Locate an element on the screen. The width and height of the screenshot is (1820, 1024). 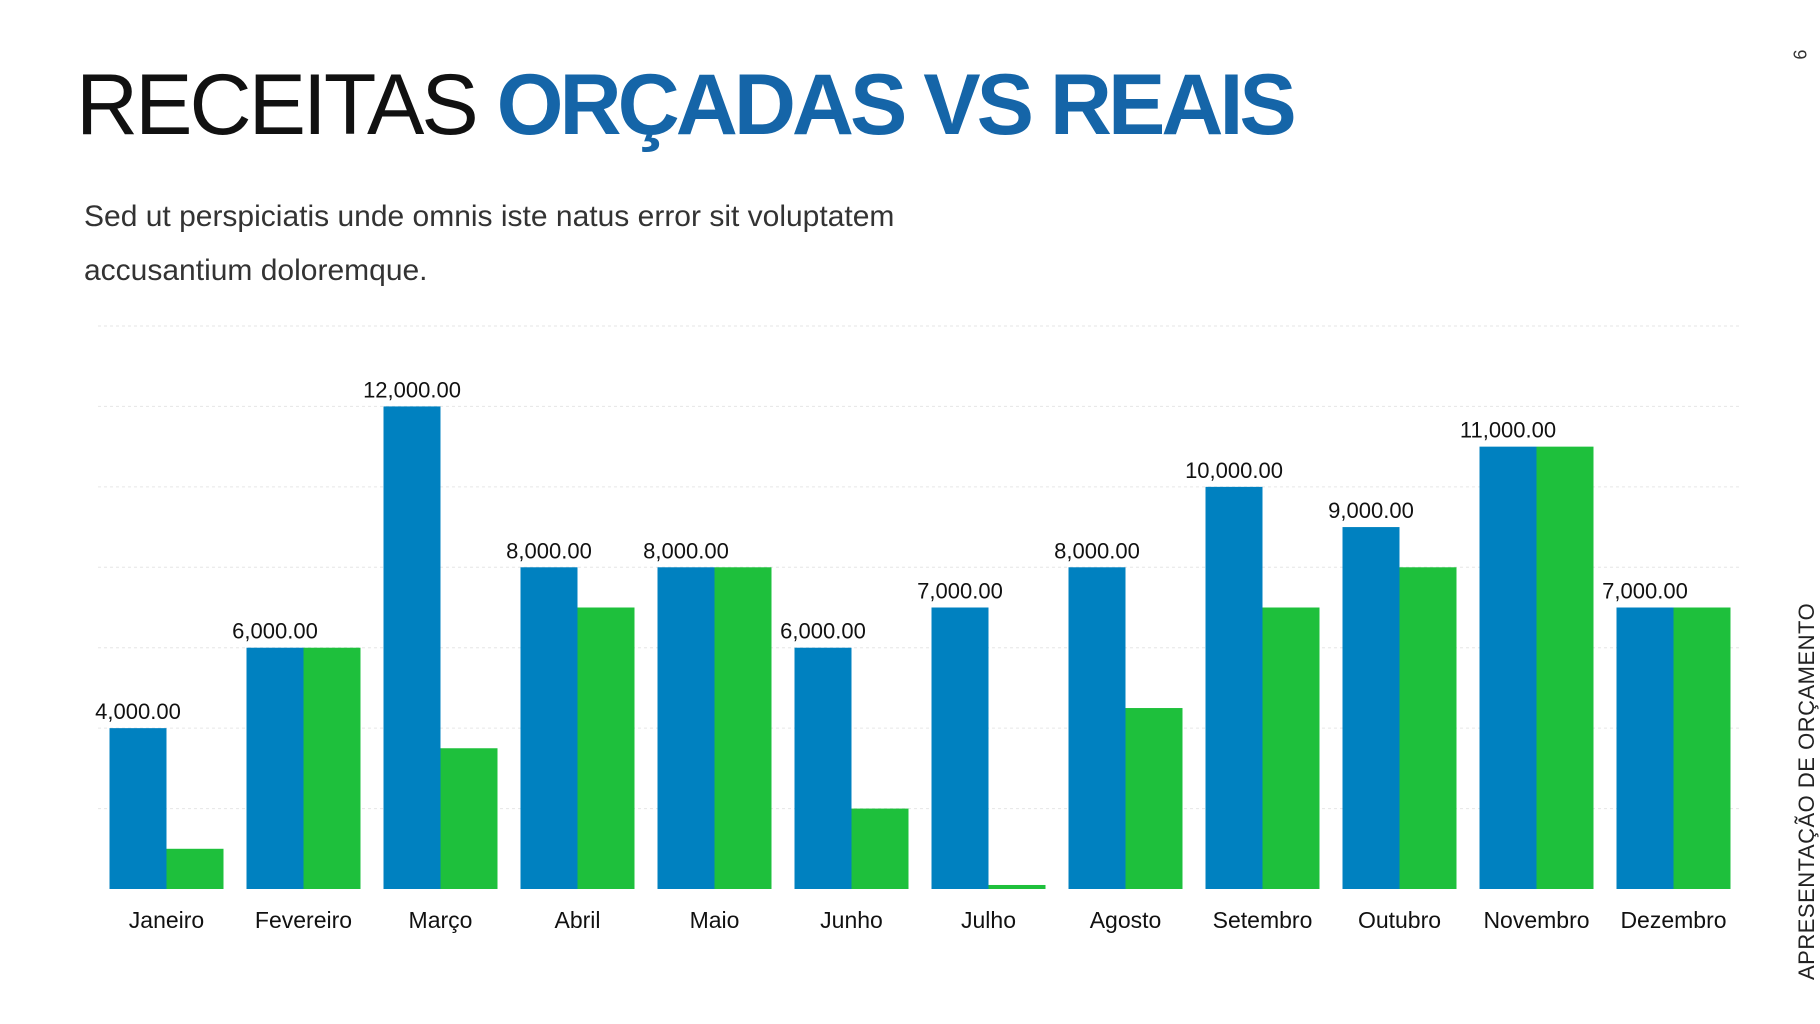
x-tick-label: Agosto is located at coordinates (1126, 920).